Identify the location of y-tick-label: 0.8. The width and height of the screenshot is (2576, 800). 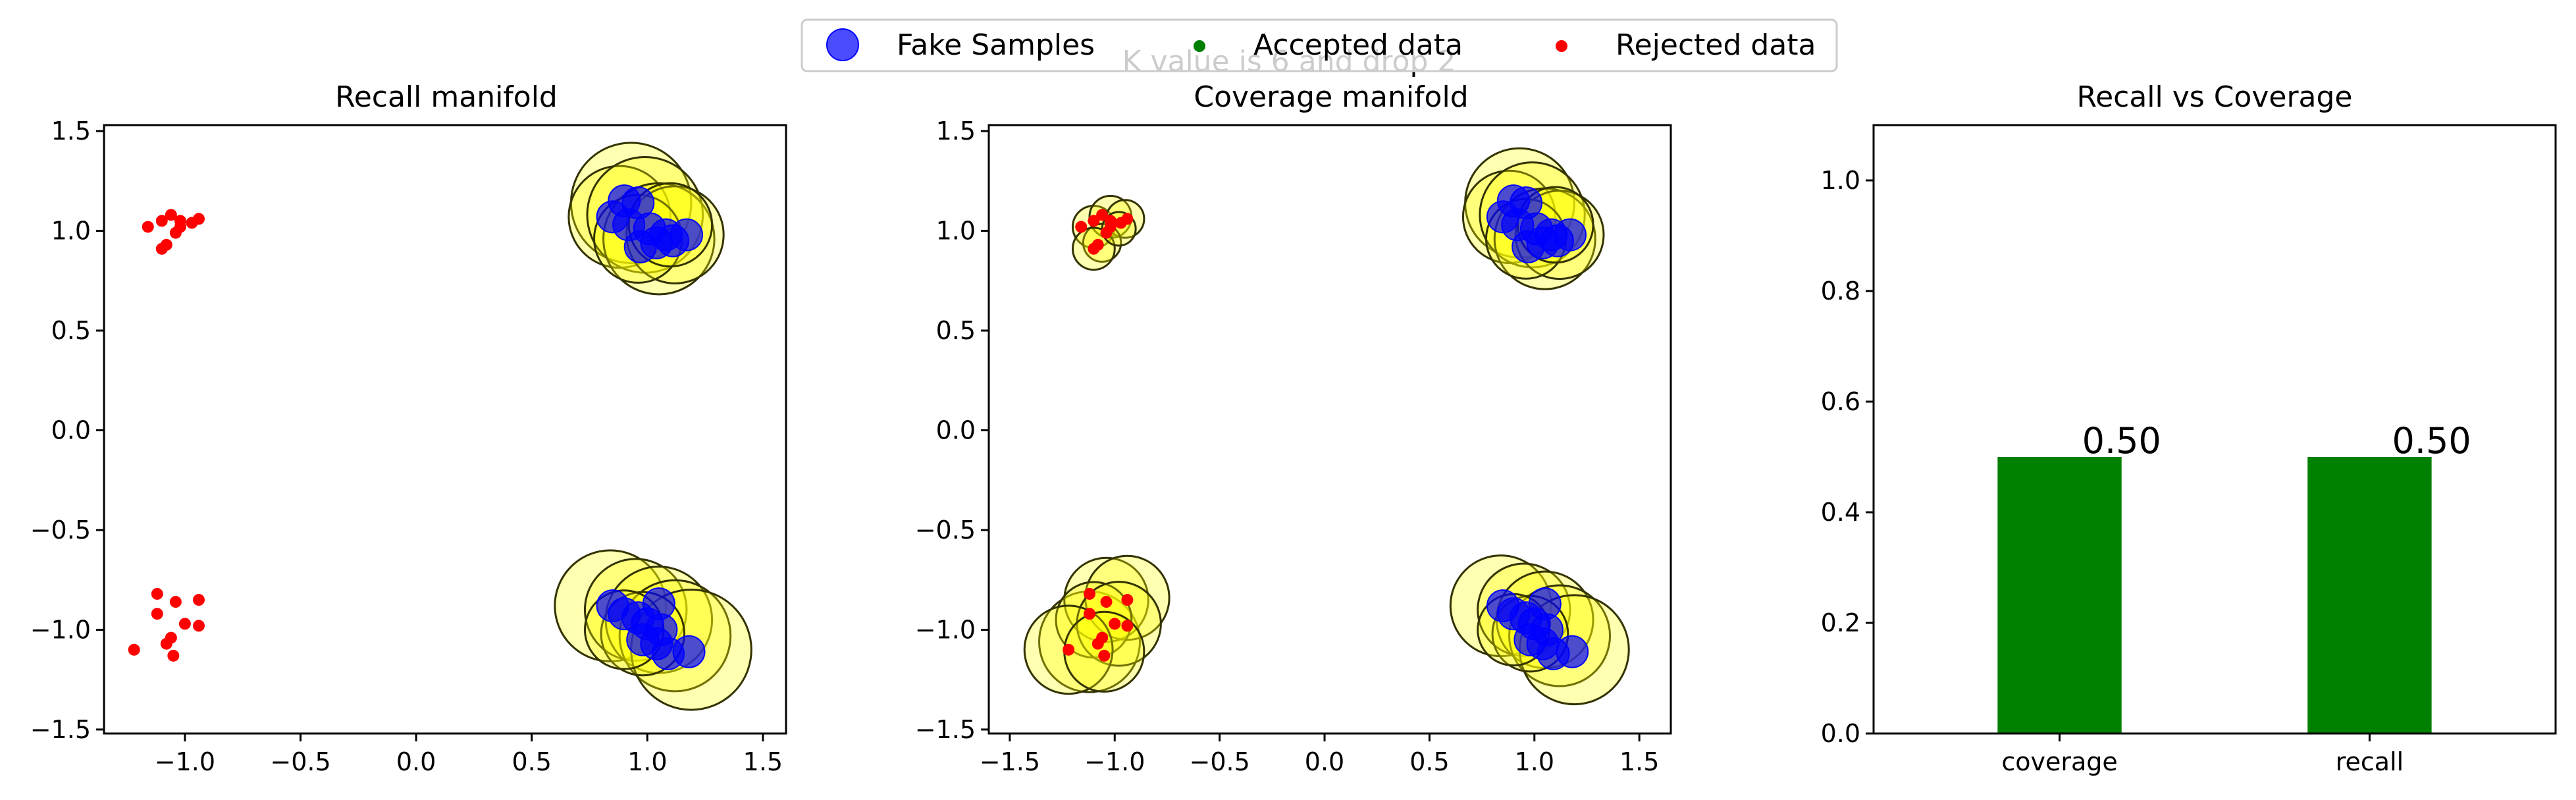
(1841, 291).